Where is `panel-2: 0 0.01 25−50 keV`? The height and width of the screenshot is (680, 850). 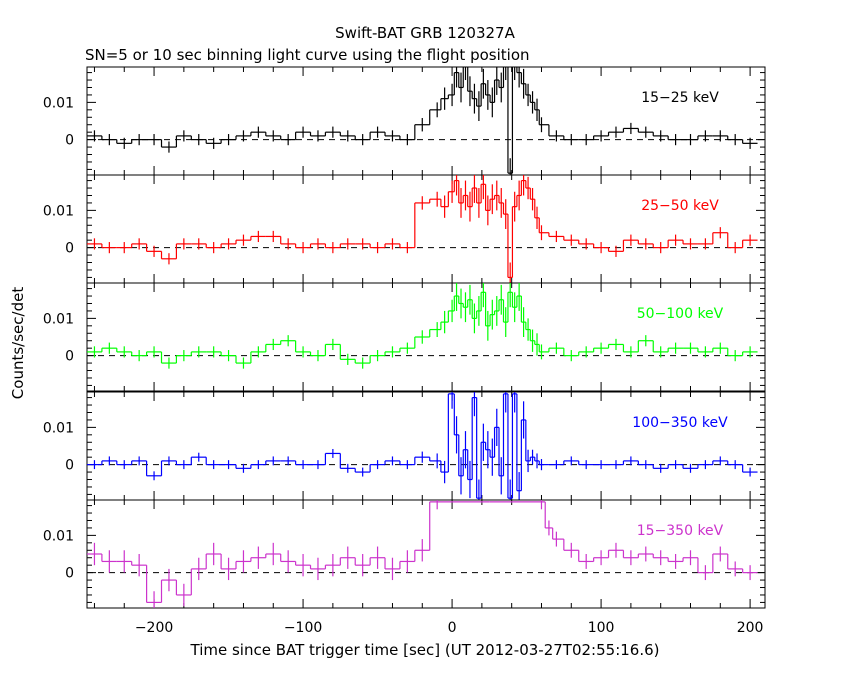 panel-2: 0 0.01 25−50 keV is located at coordinates (404, 229).